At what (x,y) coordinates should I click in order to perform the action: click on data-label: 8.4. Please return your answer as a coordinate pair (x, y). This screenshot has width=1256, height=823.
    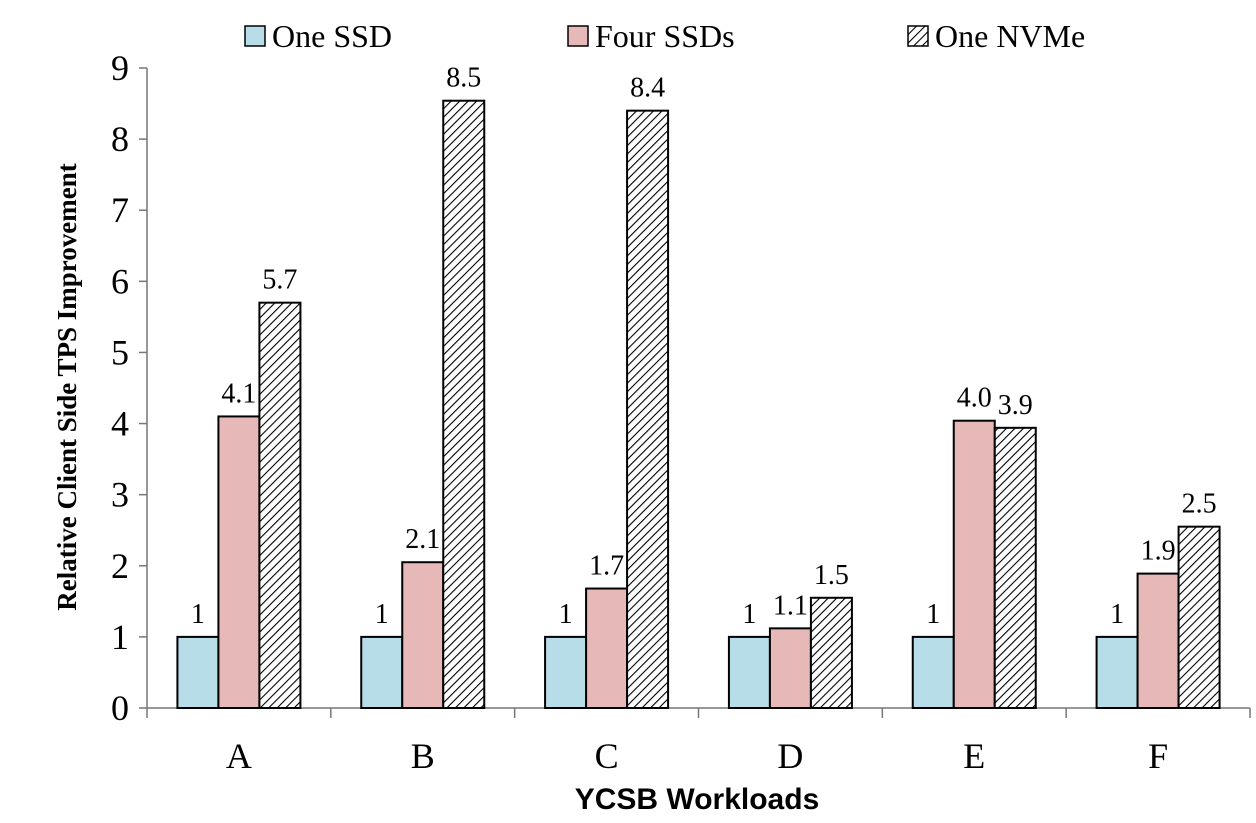
    Looking at the image, I should click on (647, 88).